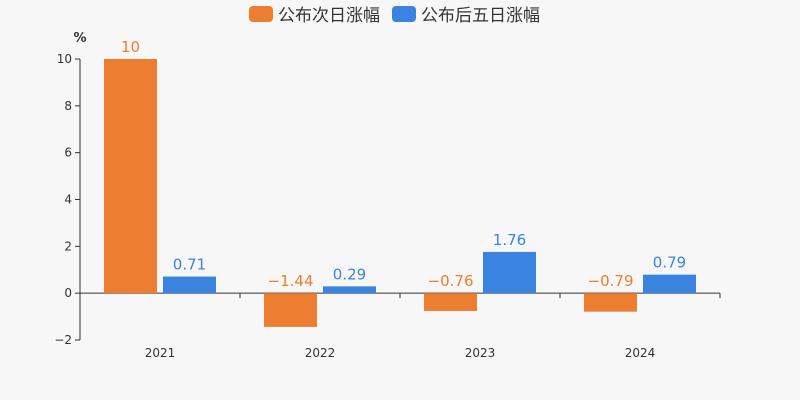 This screenshot has width=800, height=400. I want to click on x-tick-label: 2023, so click(480, 353).